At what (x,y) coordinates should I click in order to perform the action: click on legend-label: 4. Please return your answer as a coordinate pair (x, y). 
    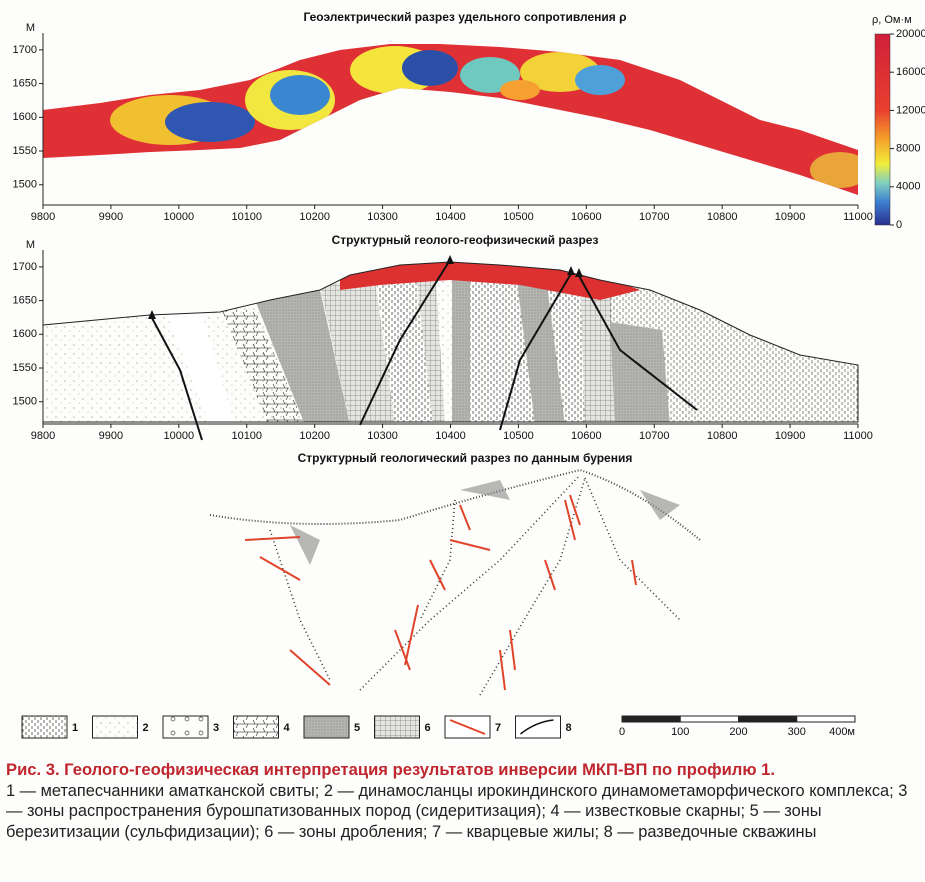
    Looking at the image, I should click on (287, 728).